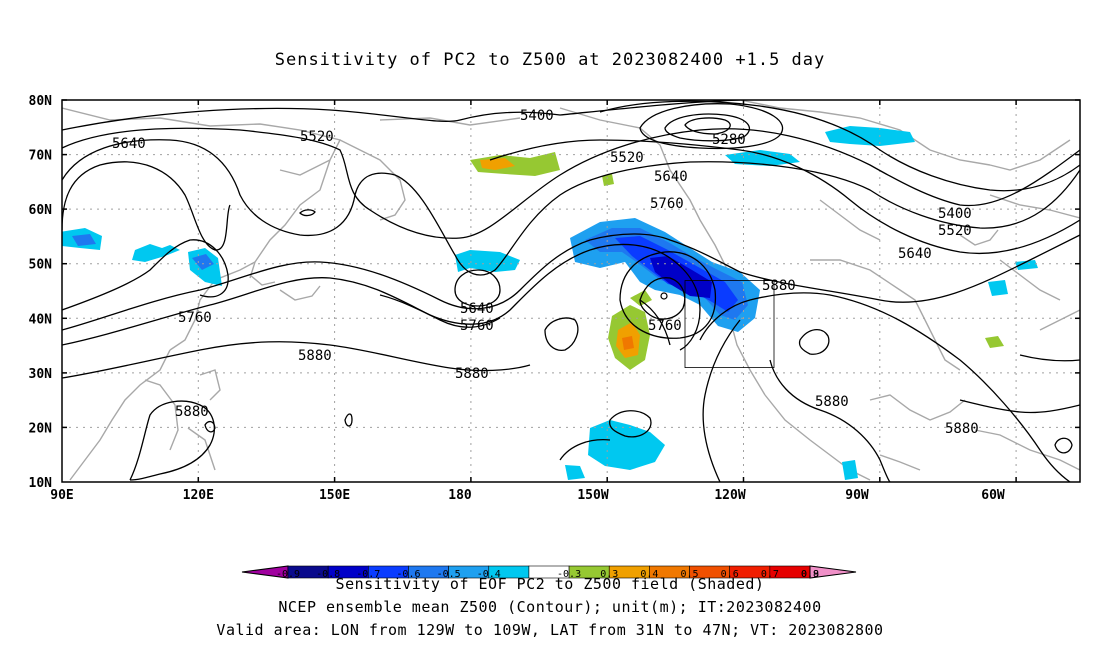 Image resolution: width=1100 pixels, height=650 pixels. I want to click on lat-label: 40N, so click(41, 319).